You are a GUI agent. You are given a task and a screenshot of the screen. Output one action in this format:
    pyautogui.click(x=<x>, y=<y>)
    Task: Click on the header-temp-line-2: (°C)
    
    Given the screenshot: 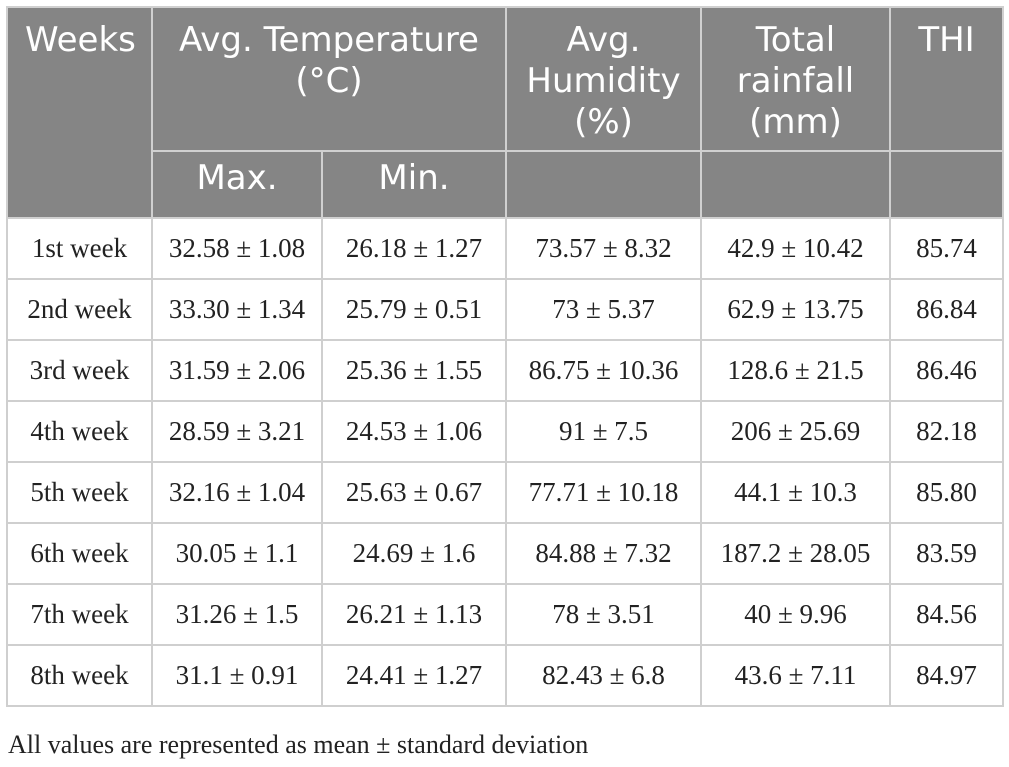 What is the action you would take?
    pyautogui.click(x=329, y=81)
    